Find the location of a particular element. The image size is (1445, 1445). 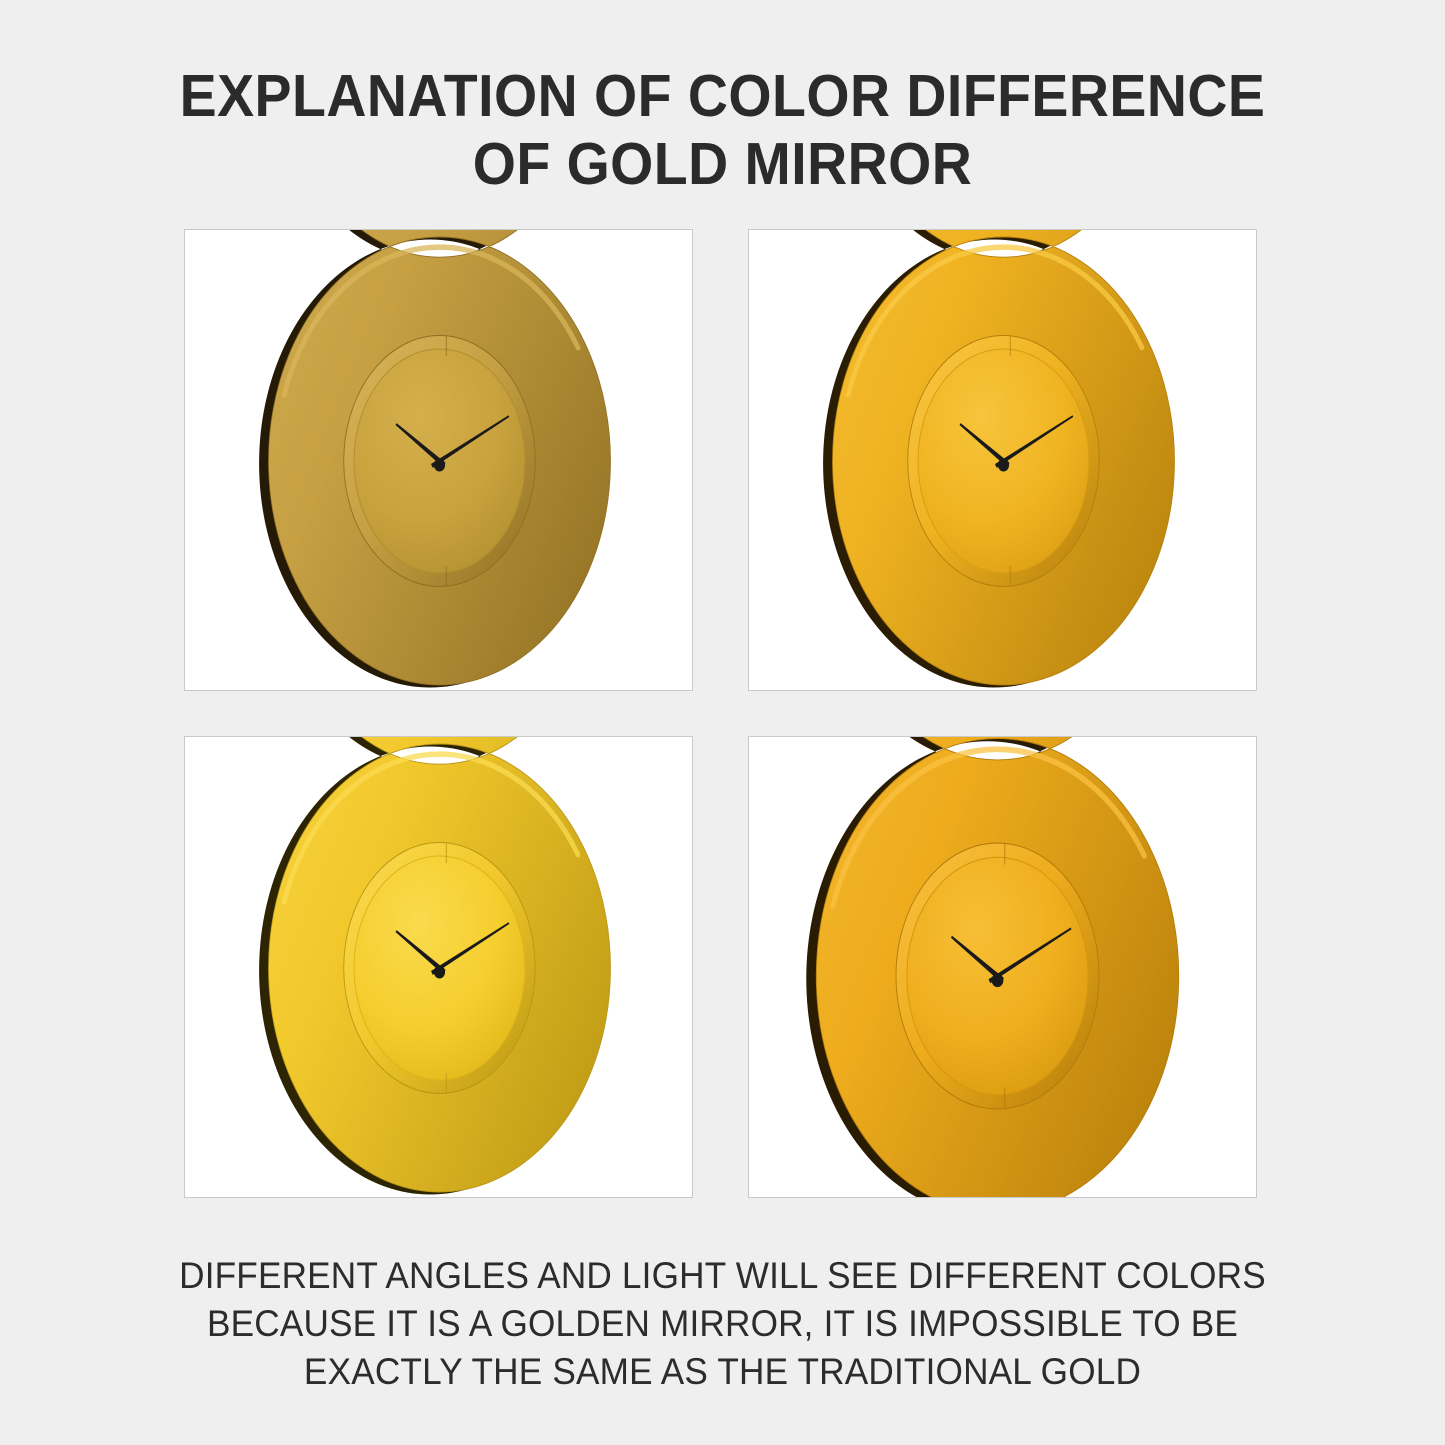

clock-panel-top-right is located at coordinates (1002, 460).